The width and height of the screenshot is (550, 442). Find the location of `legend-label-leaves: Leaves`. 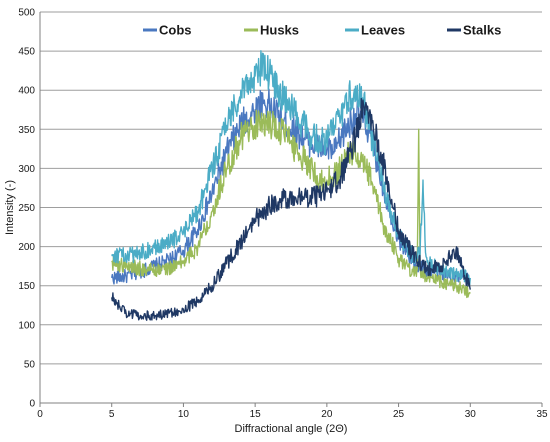

legend-label-leaves: Leaves is located at coordinates (383, 30).